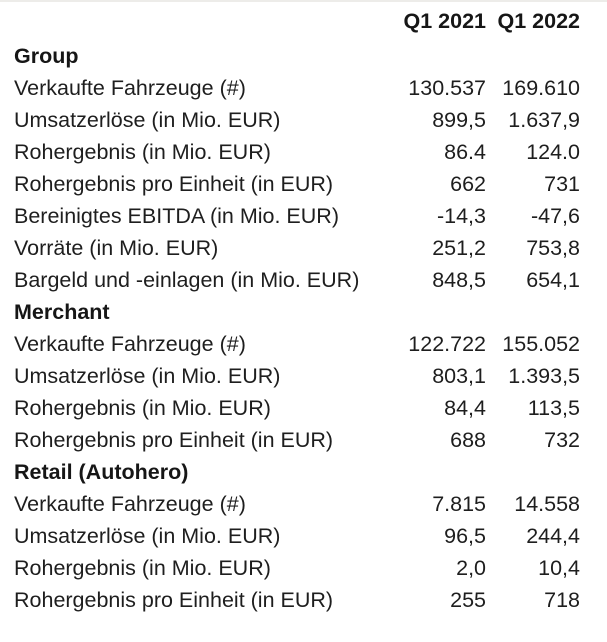 The height and width of the screenshot is (642, 607). I want to click on row-label: Bereinigtes EBITDA (in Mio. EUR), so click(176, 216).